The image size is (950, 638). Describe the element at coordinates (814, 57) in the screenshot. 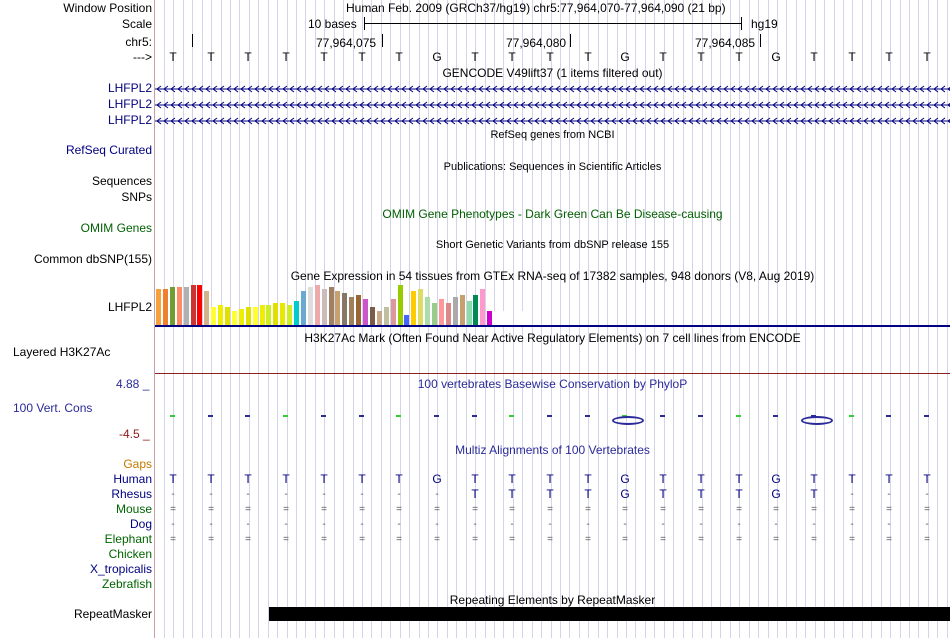

I see `base-letter: T` at that location.